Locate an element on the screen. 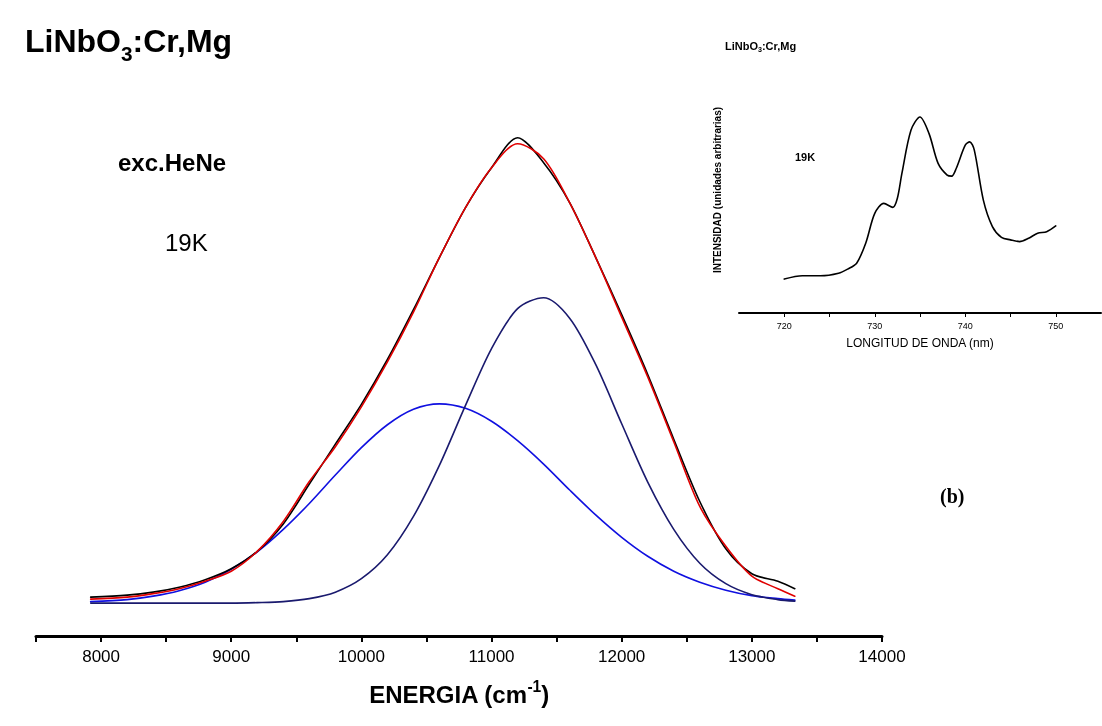 This screenshot has height=726, width=1102. y-axis-title: INTENSIDAD (unidades arbitrarias) is located at coordinates (717, 190).